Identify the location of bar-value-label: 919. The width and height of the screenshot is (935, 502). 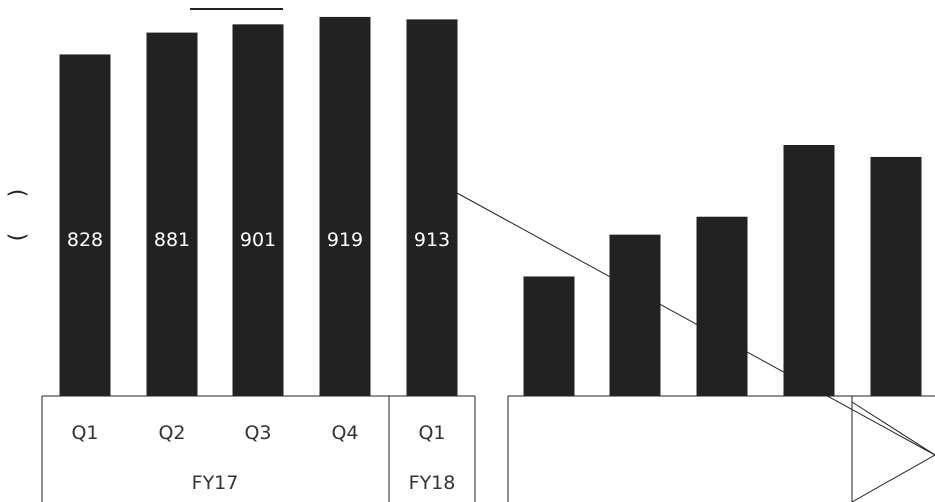
(345, 240).